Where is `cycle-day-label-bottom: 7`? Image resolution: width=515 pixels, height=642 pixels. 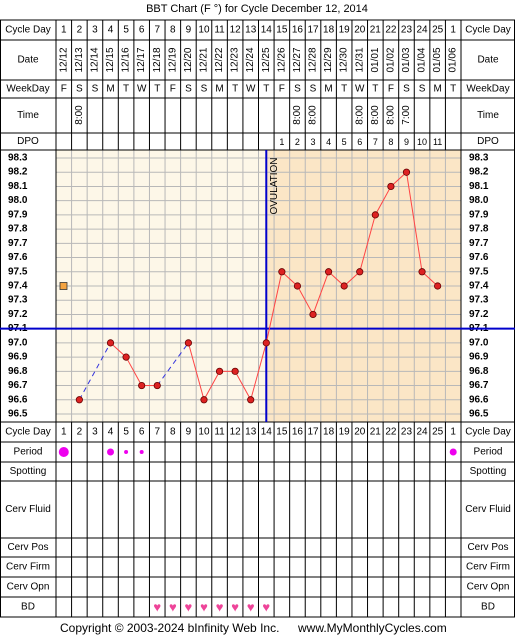 cycle-day-label-bottom: 7 is located at coordinates (157, 432).